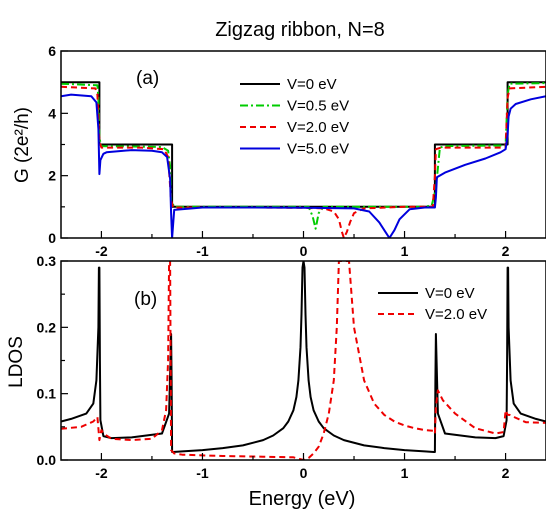 The height and width of the screenshot is (514, 546). Describe the element at coordinates (300, 30) in the screenshot. I see `figure-title: Zigzag ribbon, N=8` at that location.